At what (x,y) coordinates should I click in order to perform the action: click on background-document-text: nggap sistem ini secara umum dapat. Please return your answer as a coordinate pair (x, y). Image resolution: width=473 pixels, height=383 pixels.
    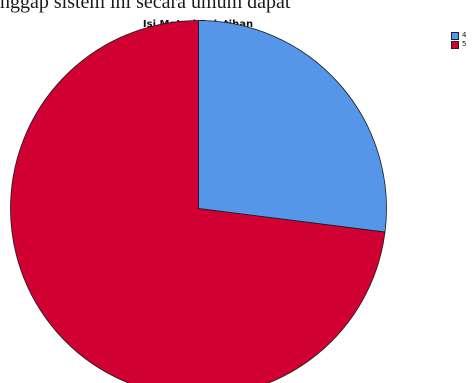
    Looking at the image, I should click on (145, 6).